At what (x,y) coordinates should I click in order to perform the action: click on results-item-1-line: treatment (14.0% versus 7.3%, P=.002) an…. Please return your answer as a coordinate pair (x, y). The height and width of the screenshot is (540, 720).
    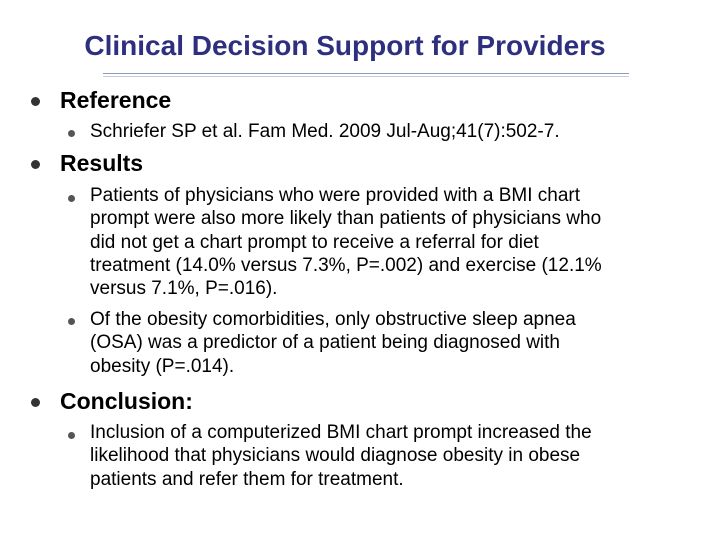
    Looking at the image, I should click on (346, 265).